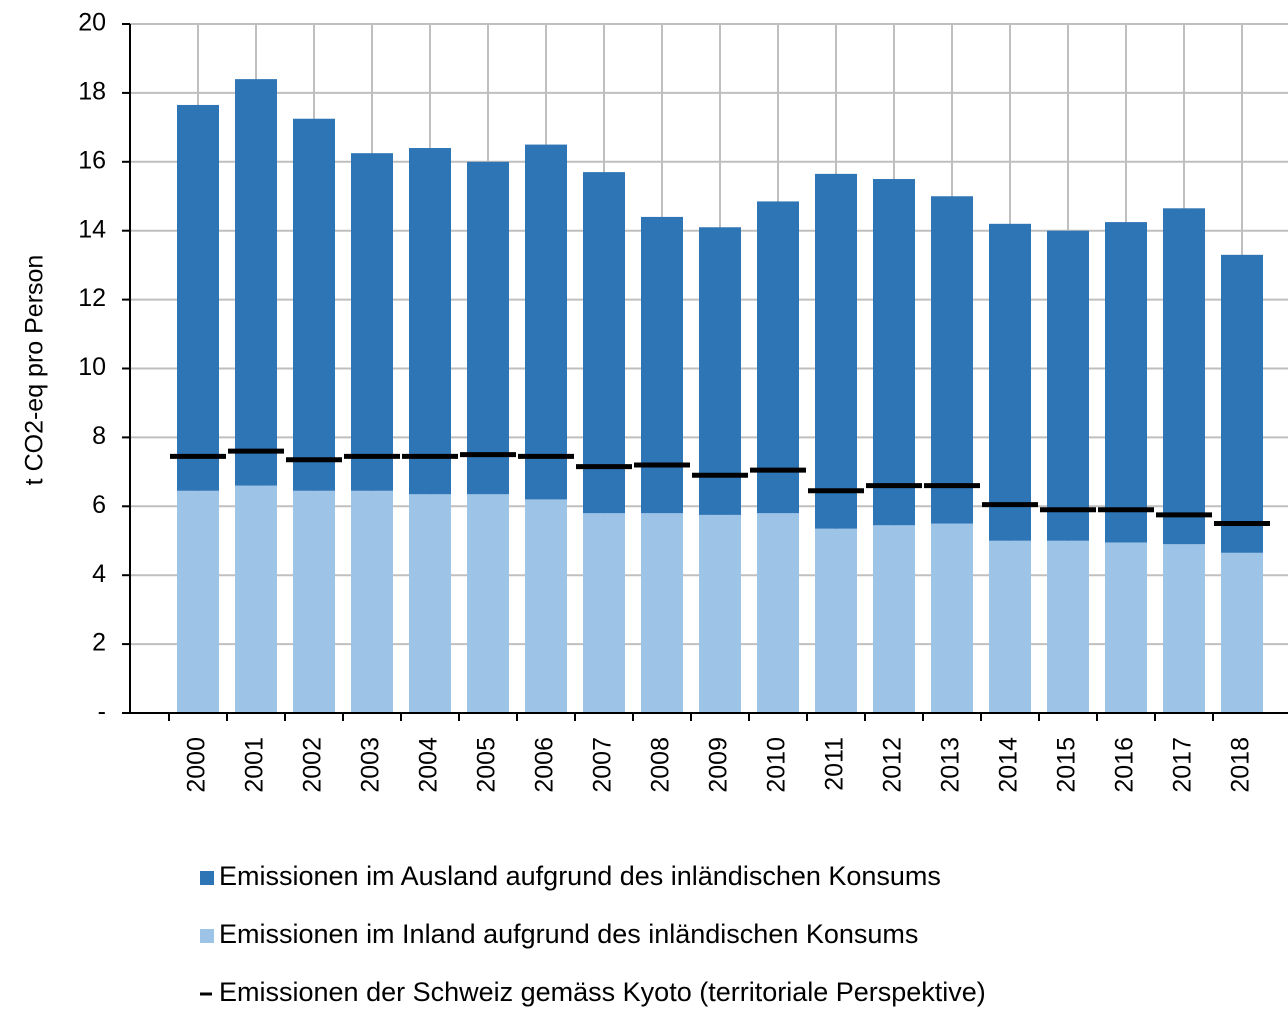 The width and height of the screenshot is (1288, 1009). What do you see at coordinates (661, 765) in the screenshot?
I see `x-tick-label: 2008` at bounding box center [661, 765].